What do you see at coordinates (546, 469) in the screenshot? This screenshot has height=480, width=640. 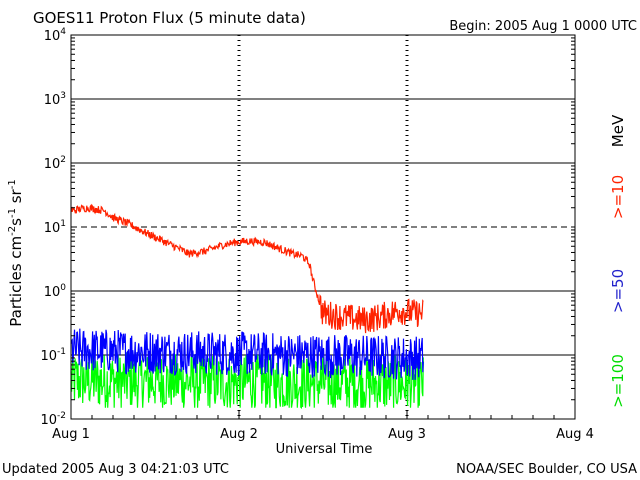 I see `credit-label: NOAA/SEC Boulder, CO USA` at bounding box center [546, 469].